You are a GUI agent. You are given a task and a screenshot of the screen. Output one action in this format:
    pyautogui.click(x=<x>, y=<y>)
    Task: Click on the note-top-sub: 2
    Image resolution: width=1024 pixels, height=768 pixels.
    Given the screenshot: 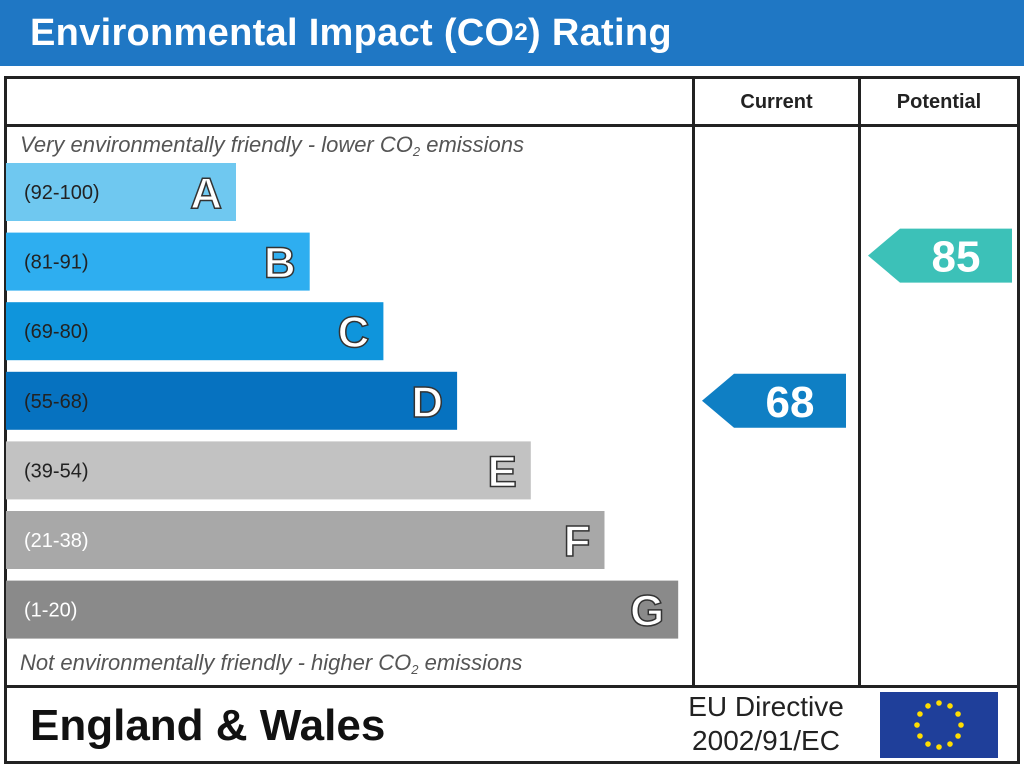 What is the action you would take?
    pyautogui.click(x=416, y=151)
    